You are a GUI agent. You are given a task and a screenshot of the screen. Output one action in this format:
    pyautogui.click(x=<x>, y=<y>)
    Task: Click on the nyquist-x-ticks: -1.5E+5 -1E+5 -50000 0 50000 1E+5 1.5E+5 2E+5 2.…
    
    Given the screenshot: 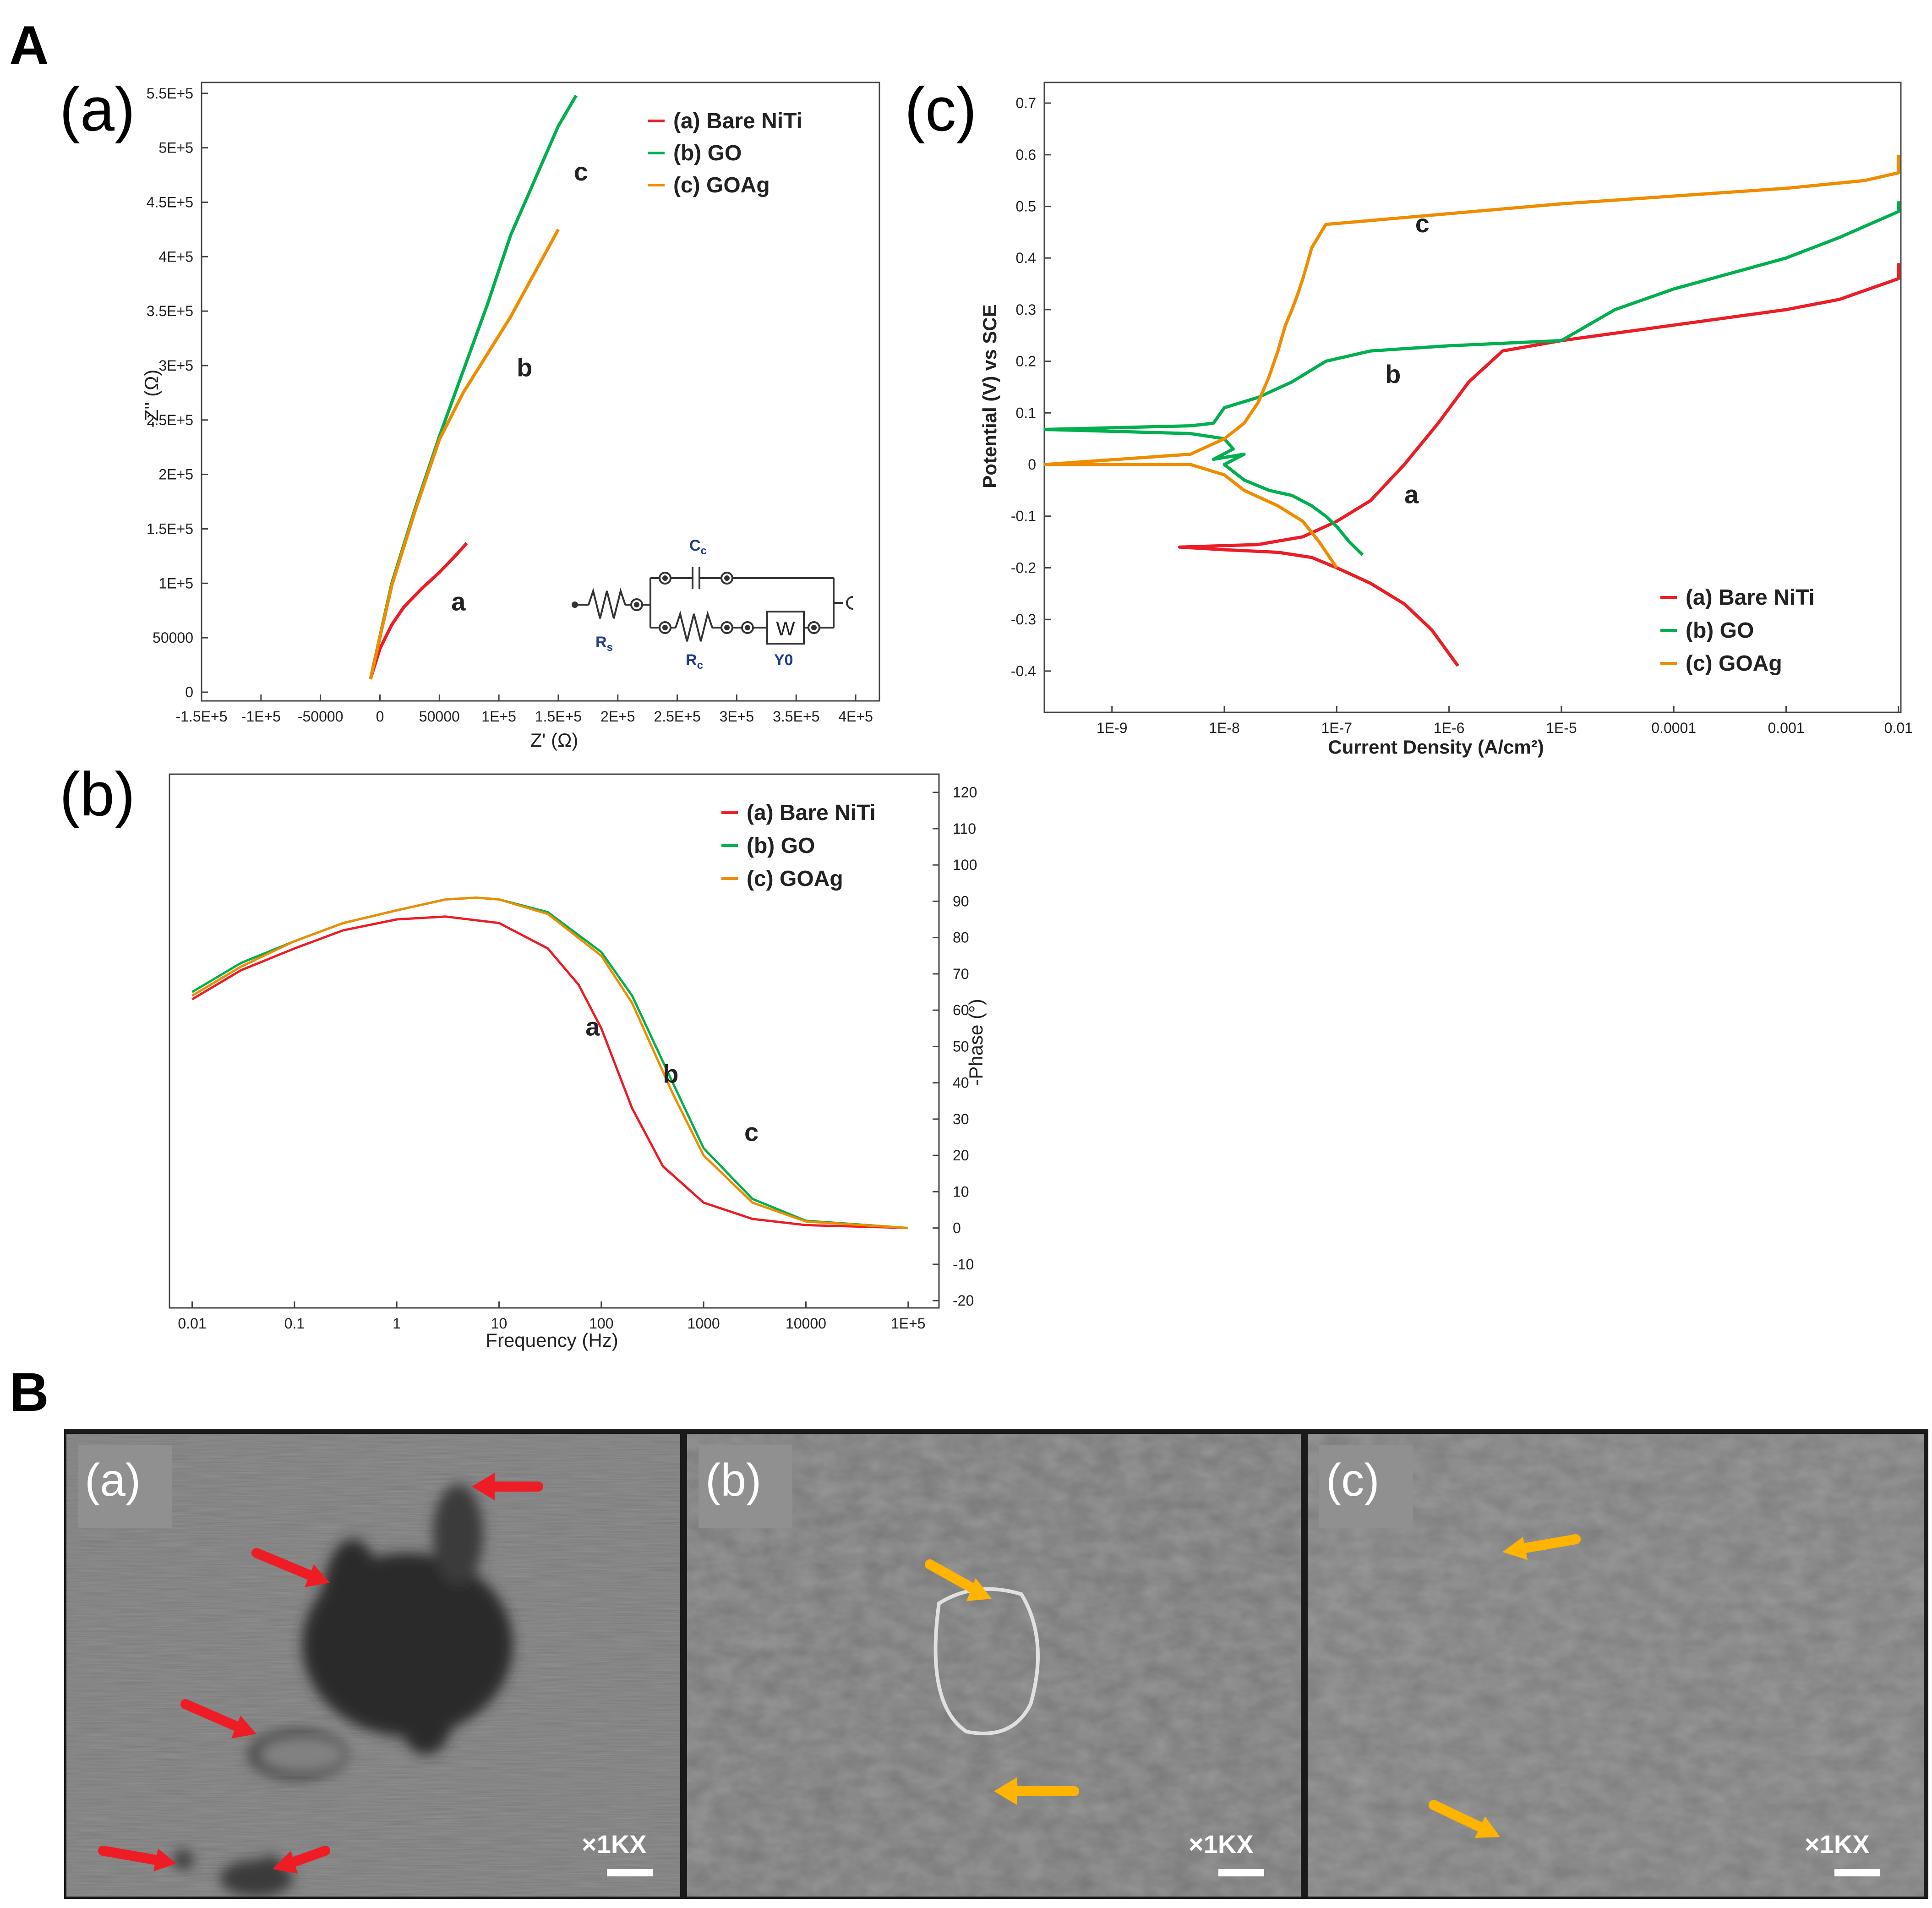 What is the action you would take?
    pyautogui.click(x=525, y=710)
    